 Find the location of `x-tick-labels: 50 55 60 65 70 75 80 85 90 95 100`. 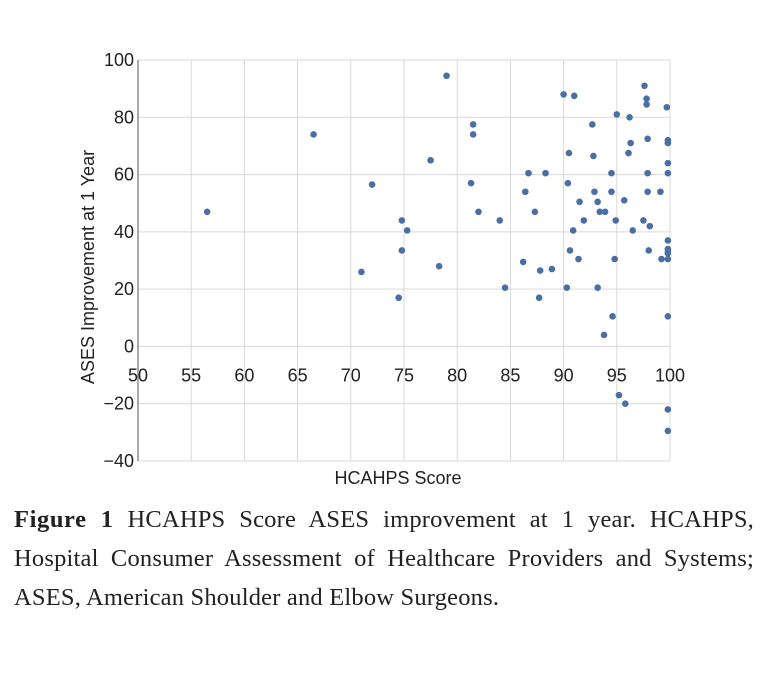

x-tick-labels: 50 55 60 65 70 75 80 85 90 95 100 is located at coordinates (406, 375).